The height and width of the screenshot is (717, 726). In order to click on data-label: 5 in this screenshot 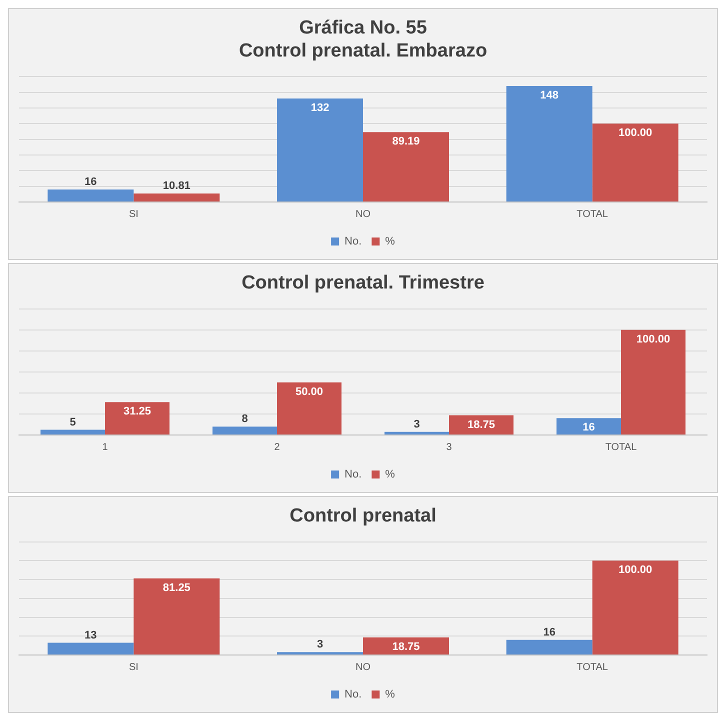, I will do `click(73, 422)`.